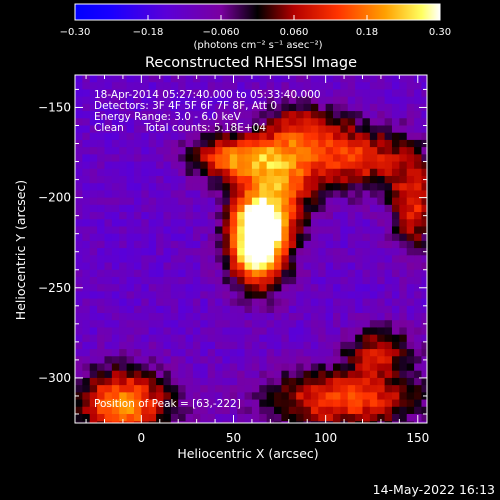  What do you see at coordinates (294, 32) in the screenshot?
I see `colorbar-tick-label: 0.060` at bounding box center [294, 32].